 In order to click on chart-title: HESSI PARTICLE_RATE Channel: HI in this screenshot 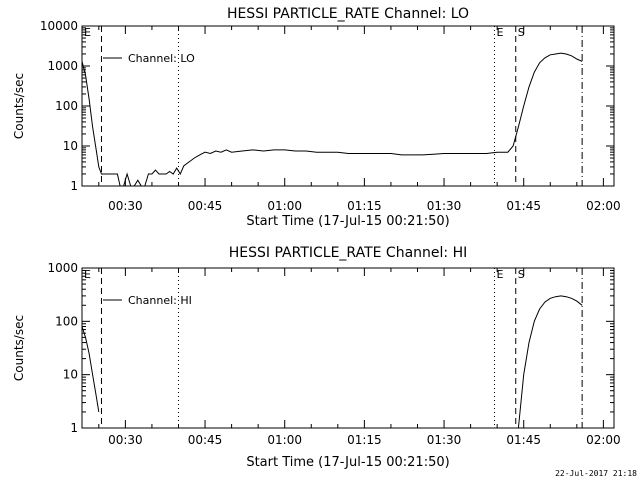, I will do `click(348, 253)`.